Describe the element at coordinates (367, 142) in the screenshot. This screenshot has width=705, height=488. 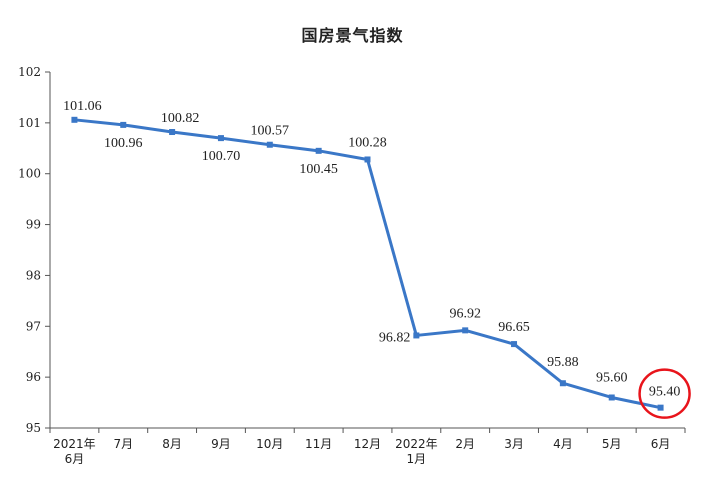
I see `data-label: 100.28` at that location.